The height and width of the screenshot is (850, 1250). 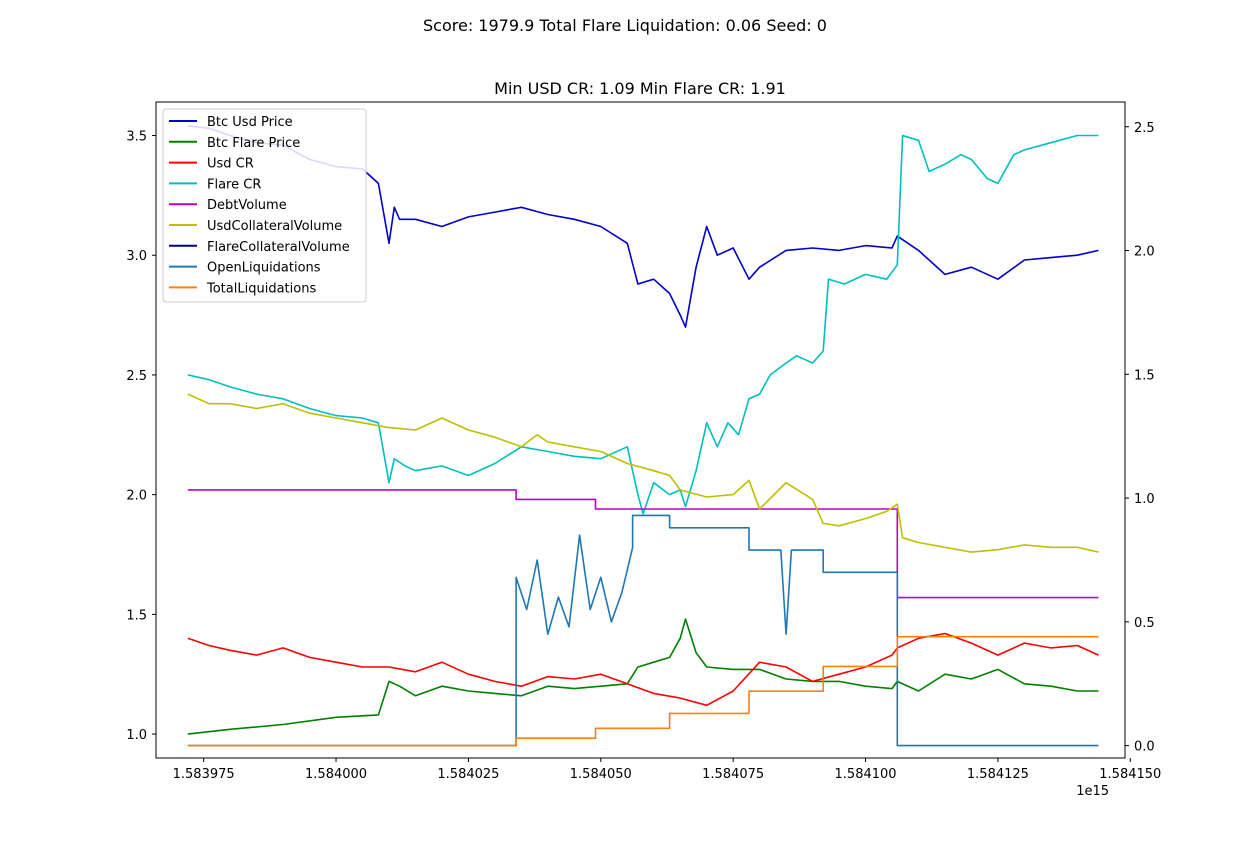 What do you see at coordinates (1140, 438) in the screenshot?
I see `y-axis-right: 0.0 0.5 1.0 1.5 2.0 2.5` at bounding box center [1140, 438].